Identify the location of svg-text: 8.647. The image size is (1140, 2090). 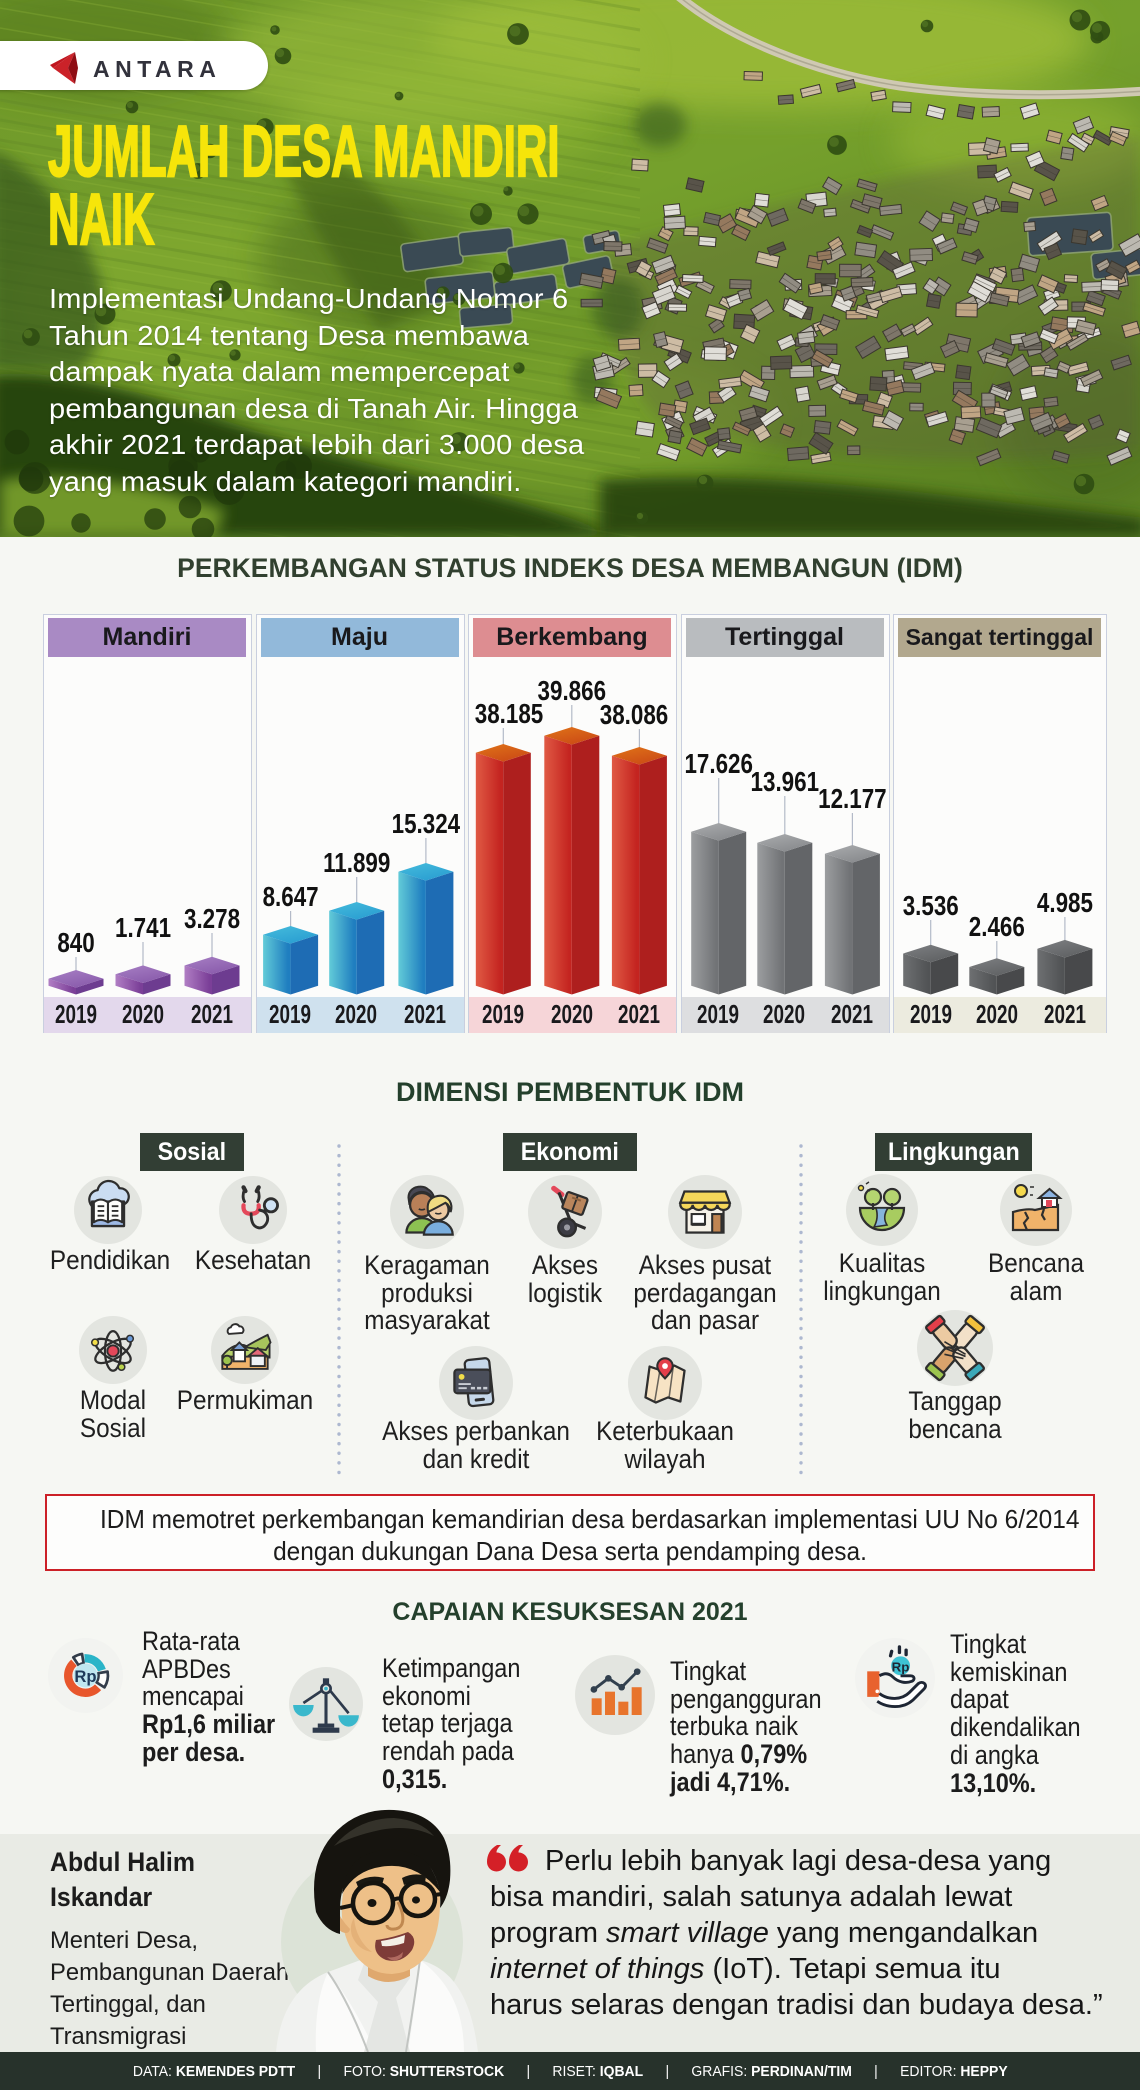
(290, 897).